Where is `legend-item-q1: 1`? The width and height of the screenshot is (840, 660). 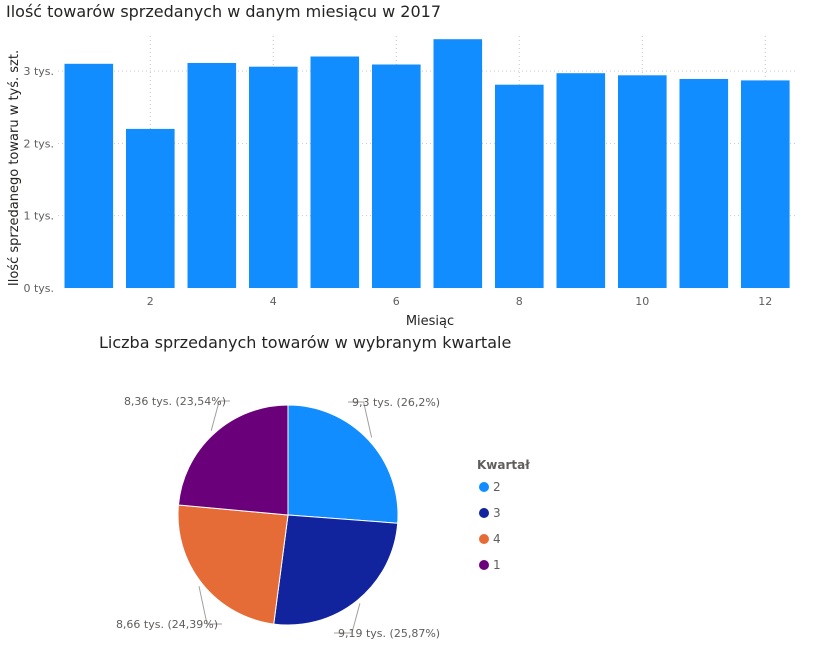 legend-item-q1: 1 is located at coordinates (490, 565).